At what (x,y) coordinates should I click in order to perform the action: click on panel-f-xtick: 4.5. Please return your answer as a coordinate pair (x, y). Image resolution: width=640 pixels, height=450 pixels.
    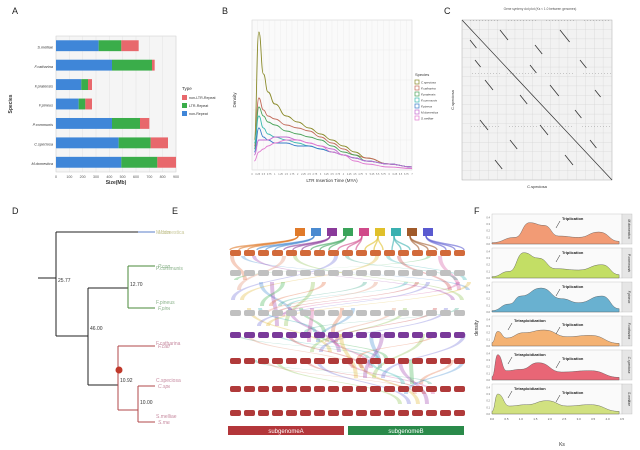
    Looking at the image, I should click on (622, 419).